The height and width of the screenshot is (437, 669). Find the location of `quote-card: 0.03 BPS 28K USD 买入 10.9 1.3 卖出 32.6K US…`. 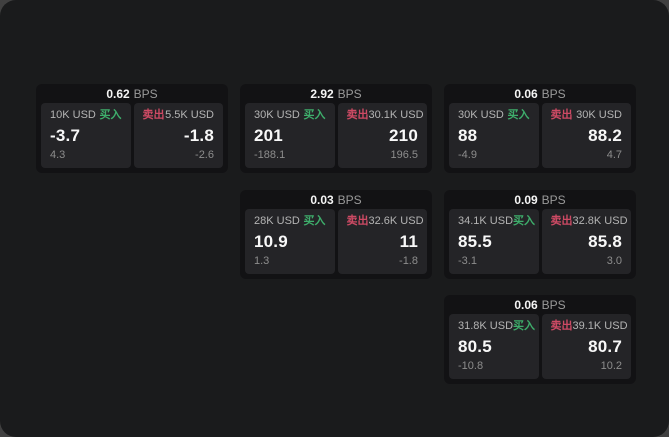

quote-card: 0.03 BPS 28K USD 买入 10.9 1.3 卖出 32.6K US… is located at coordinates (336, 234).